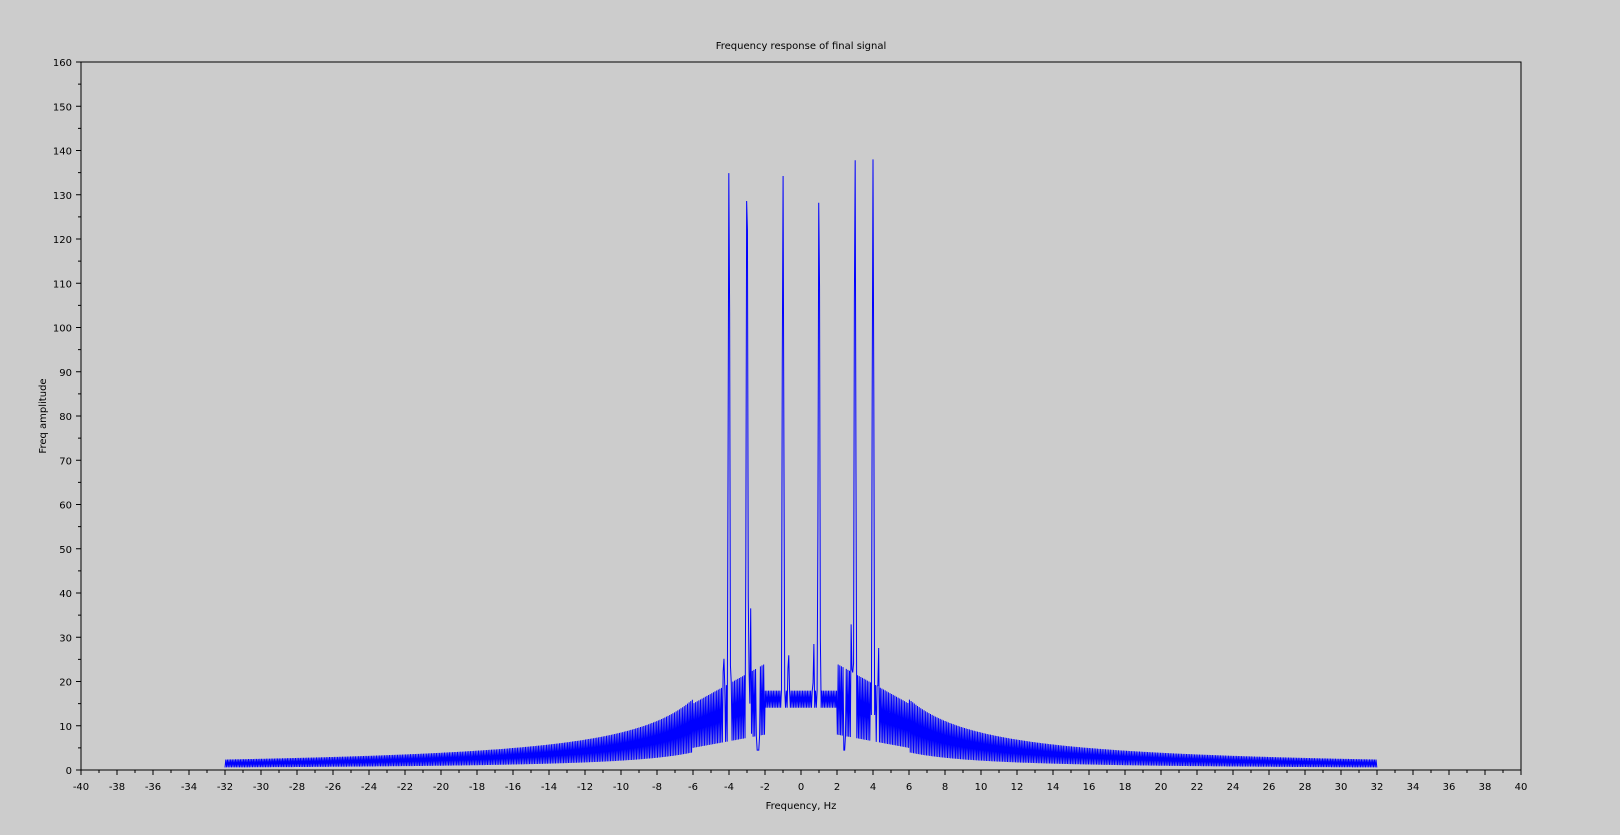  What do you see at coordinates (585, 787) in the screenshot?
I see `x-tick-label: -12` at bounding box center [585, 787].